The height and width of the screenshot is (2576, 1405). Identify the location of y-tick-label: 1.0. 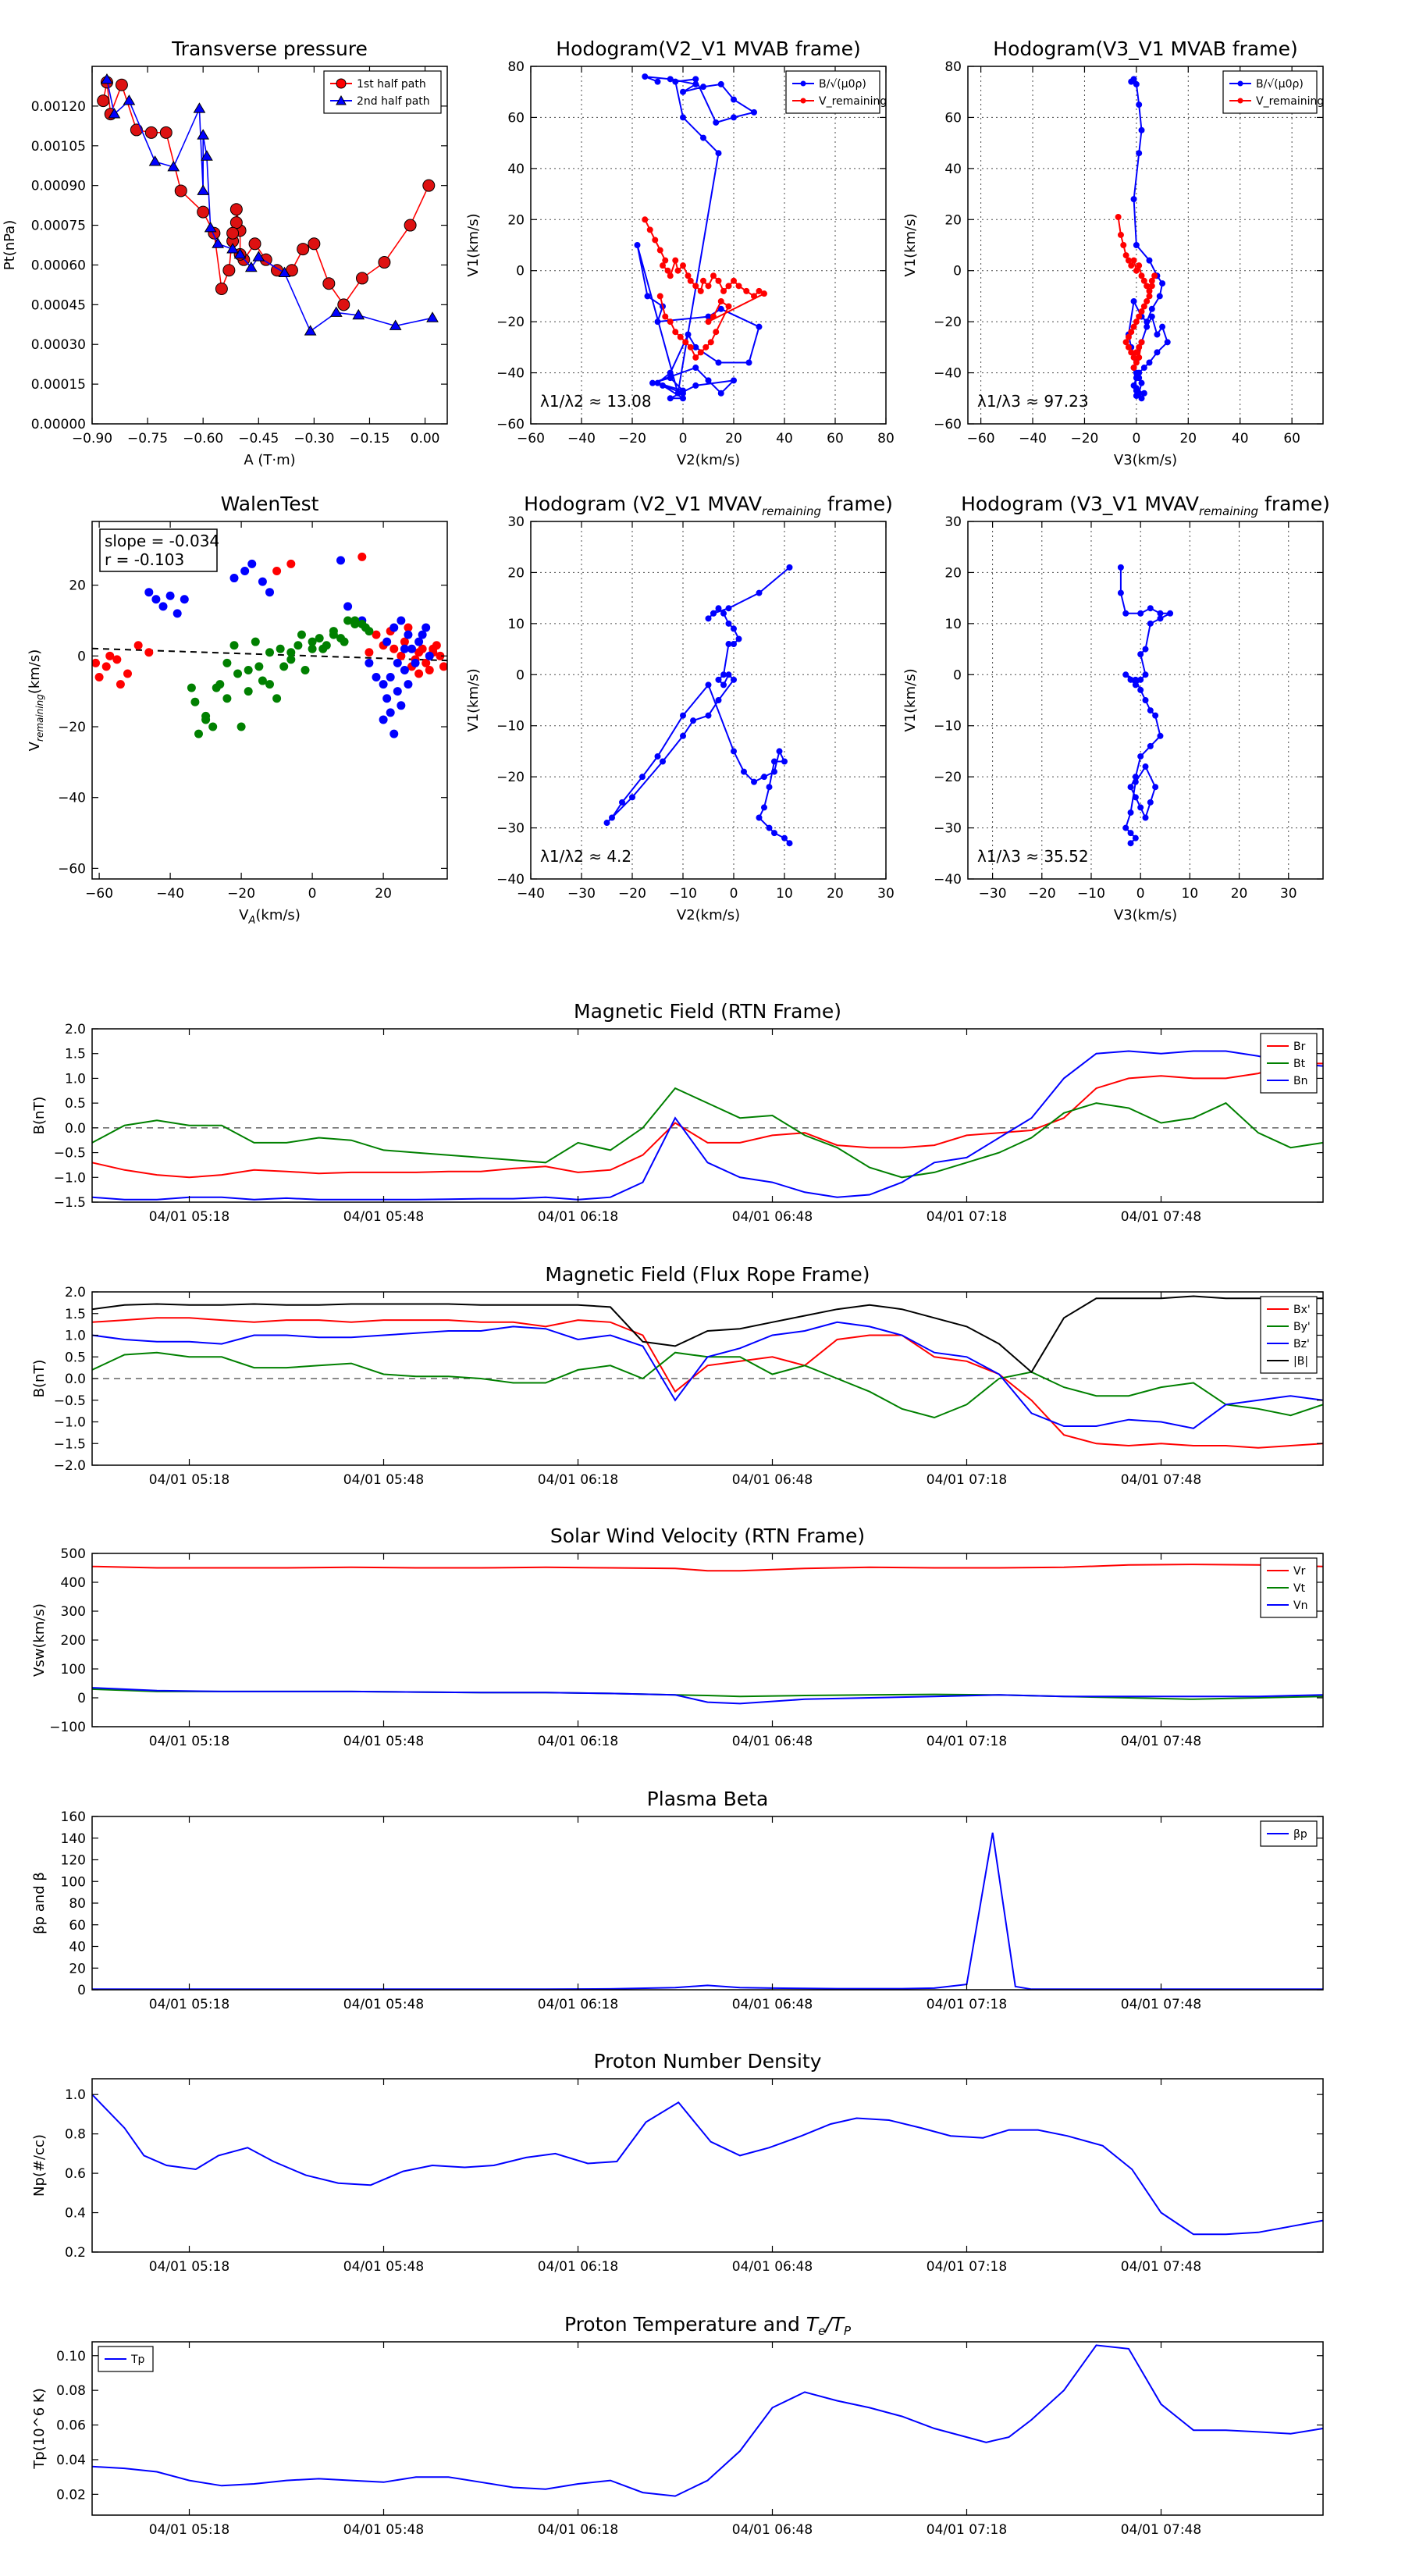
(76, 1336).